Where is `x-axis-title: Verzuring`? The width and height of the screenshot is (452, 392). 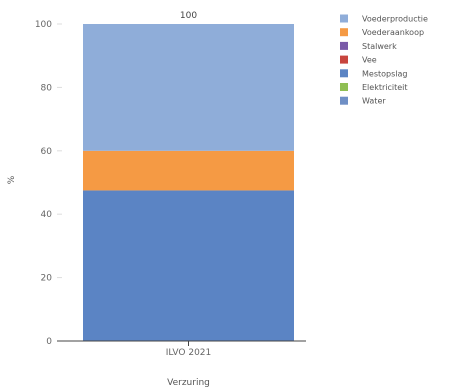 x-axis-title: Verzuring is located at coordinates (188, 383).